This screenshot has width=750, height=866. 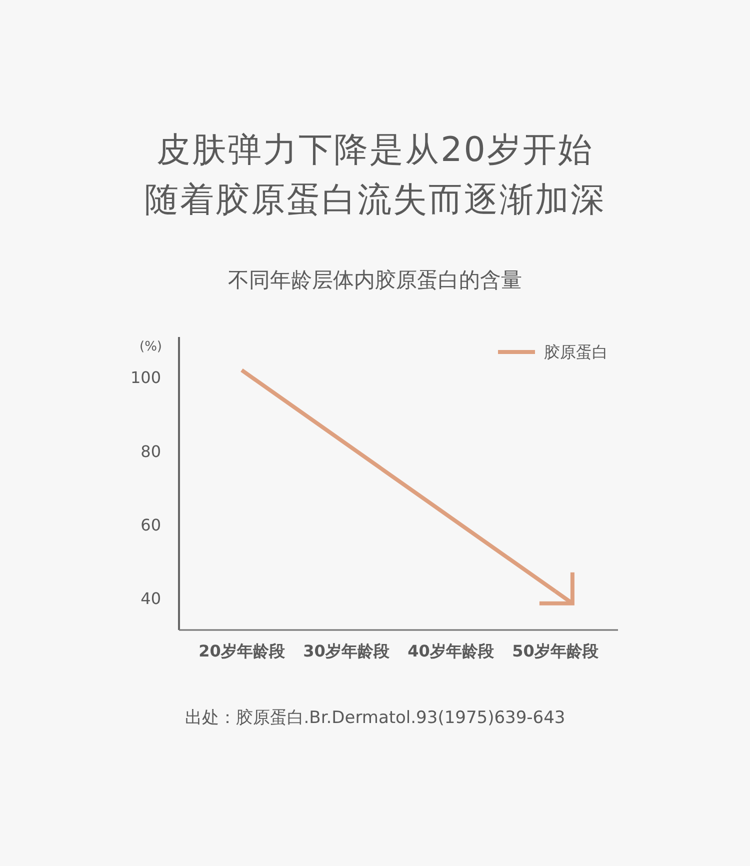 What do you see at coordinates (242, 651) in the screenshot?
I see `x-tick-label: 20岁年龄段` at bounding box center [242, 651].